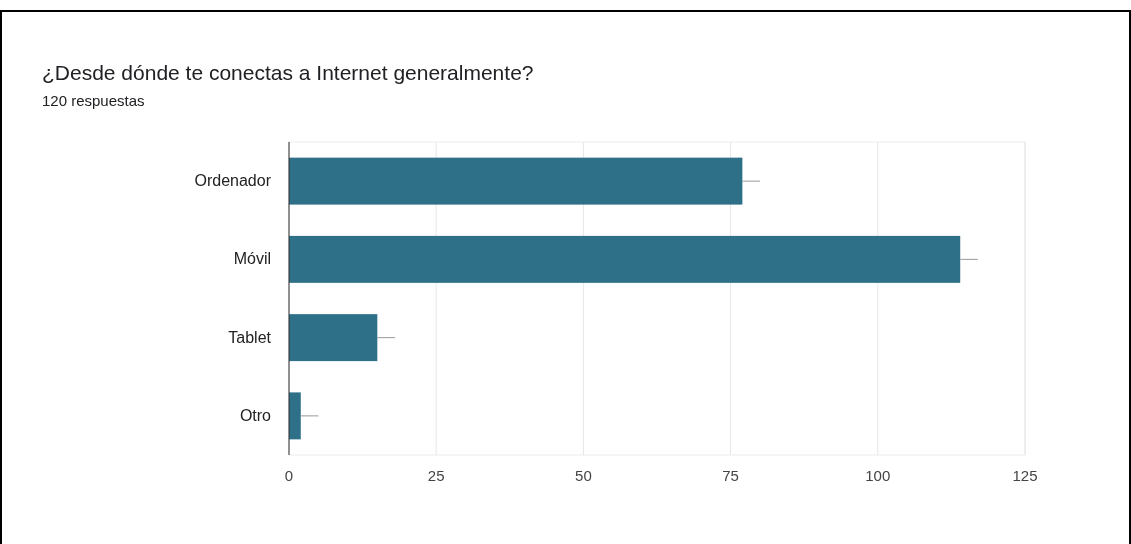 The width and height of the screenshot is (1131, 544). Describe the element at coordinates (1025, 475) in the screenshot. I see `x-tick-label: 125` at that location.